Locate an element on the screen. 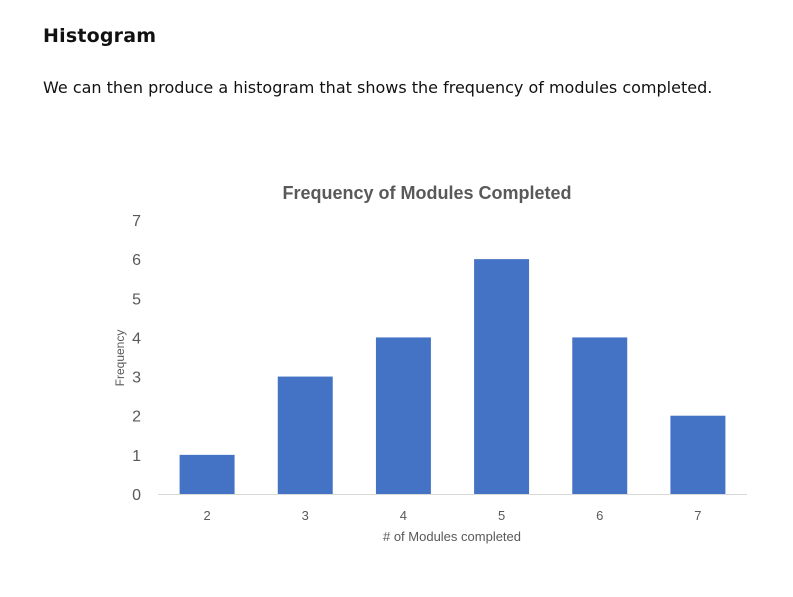 The width and height of the screenshot is (793, 597). x-axis-label: # of Modules completed is located at coordinates (452, 536).